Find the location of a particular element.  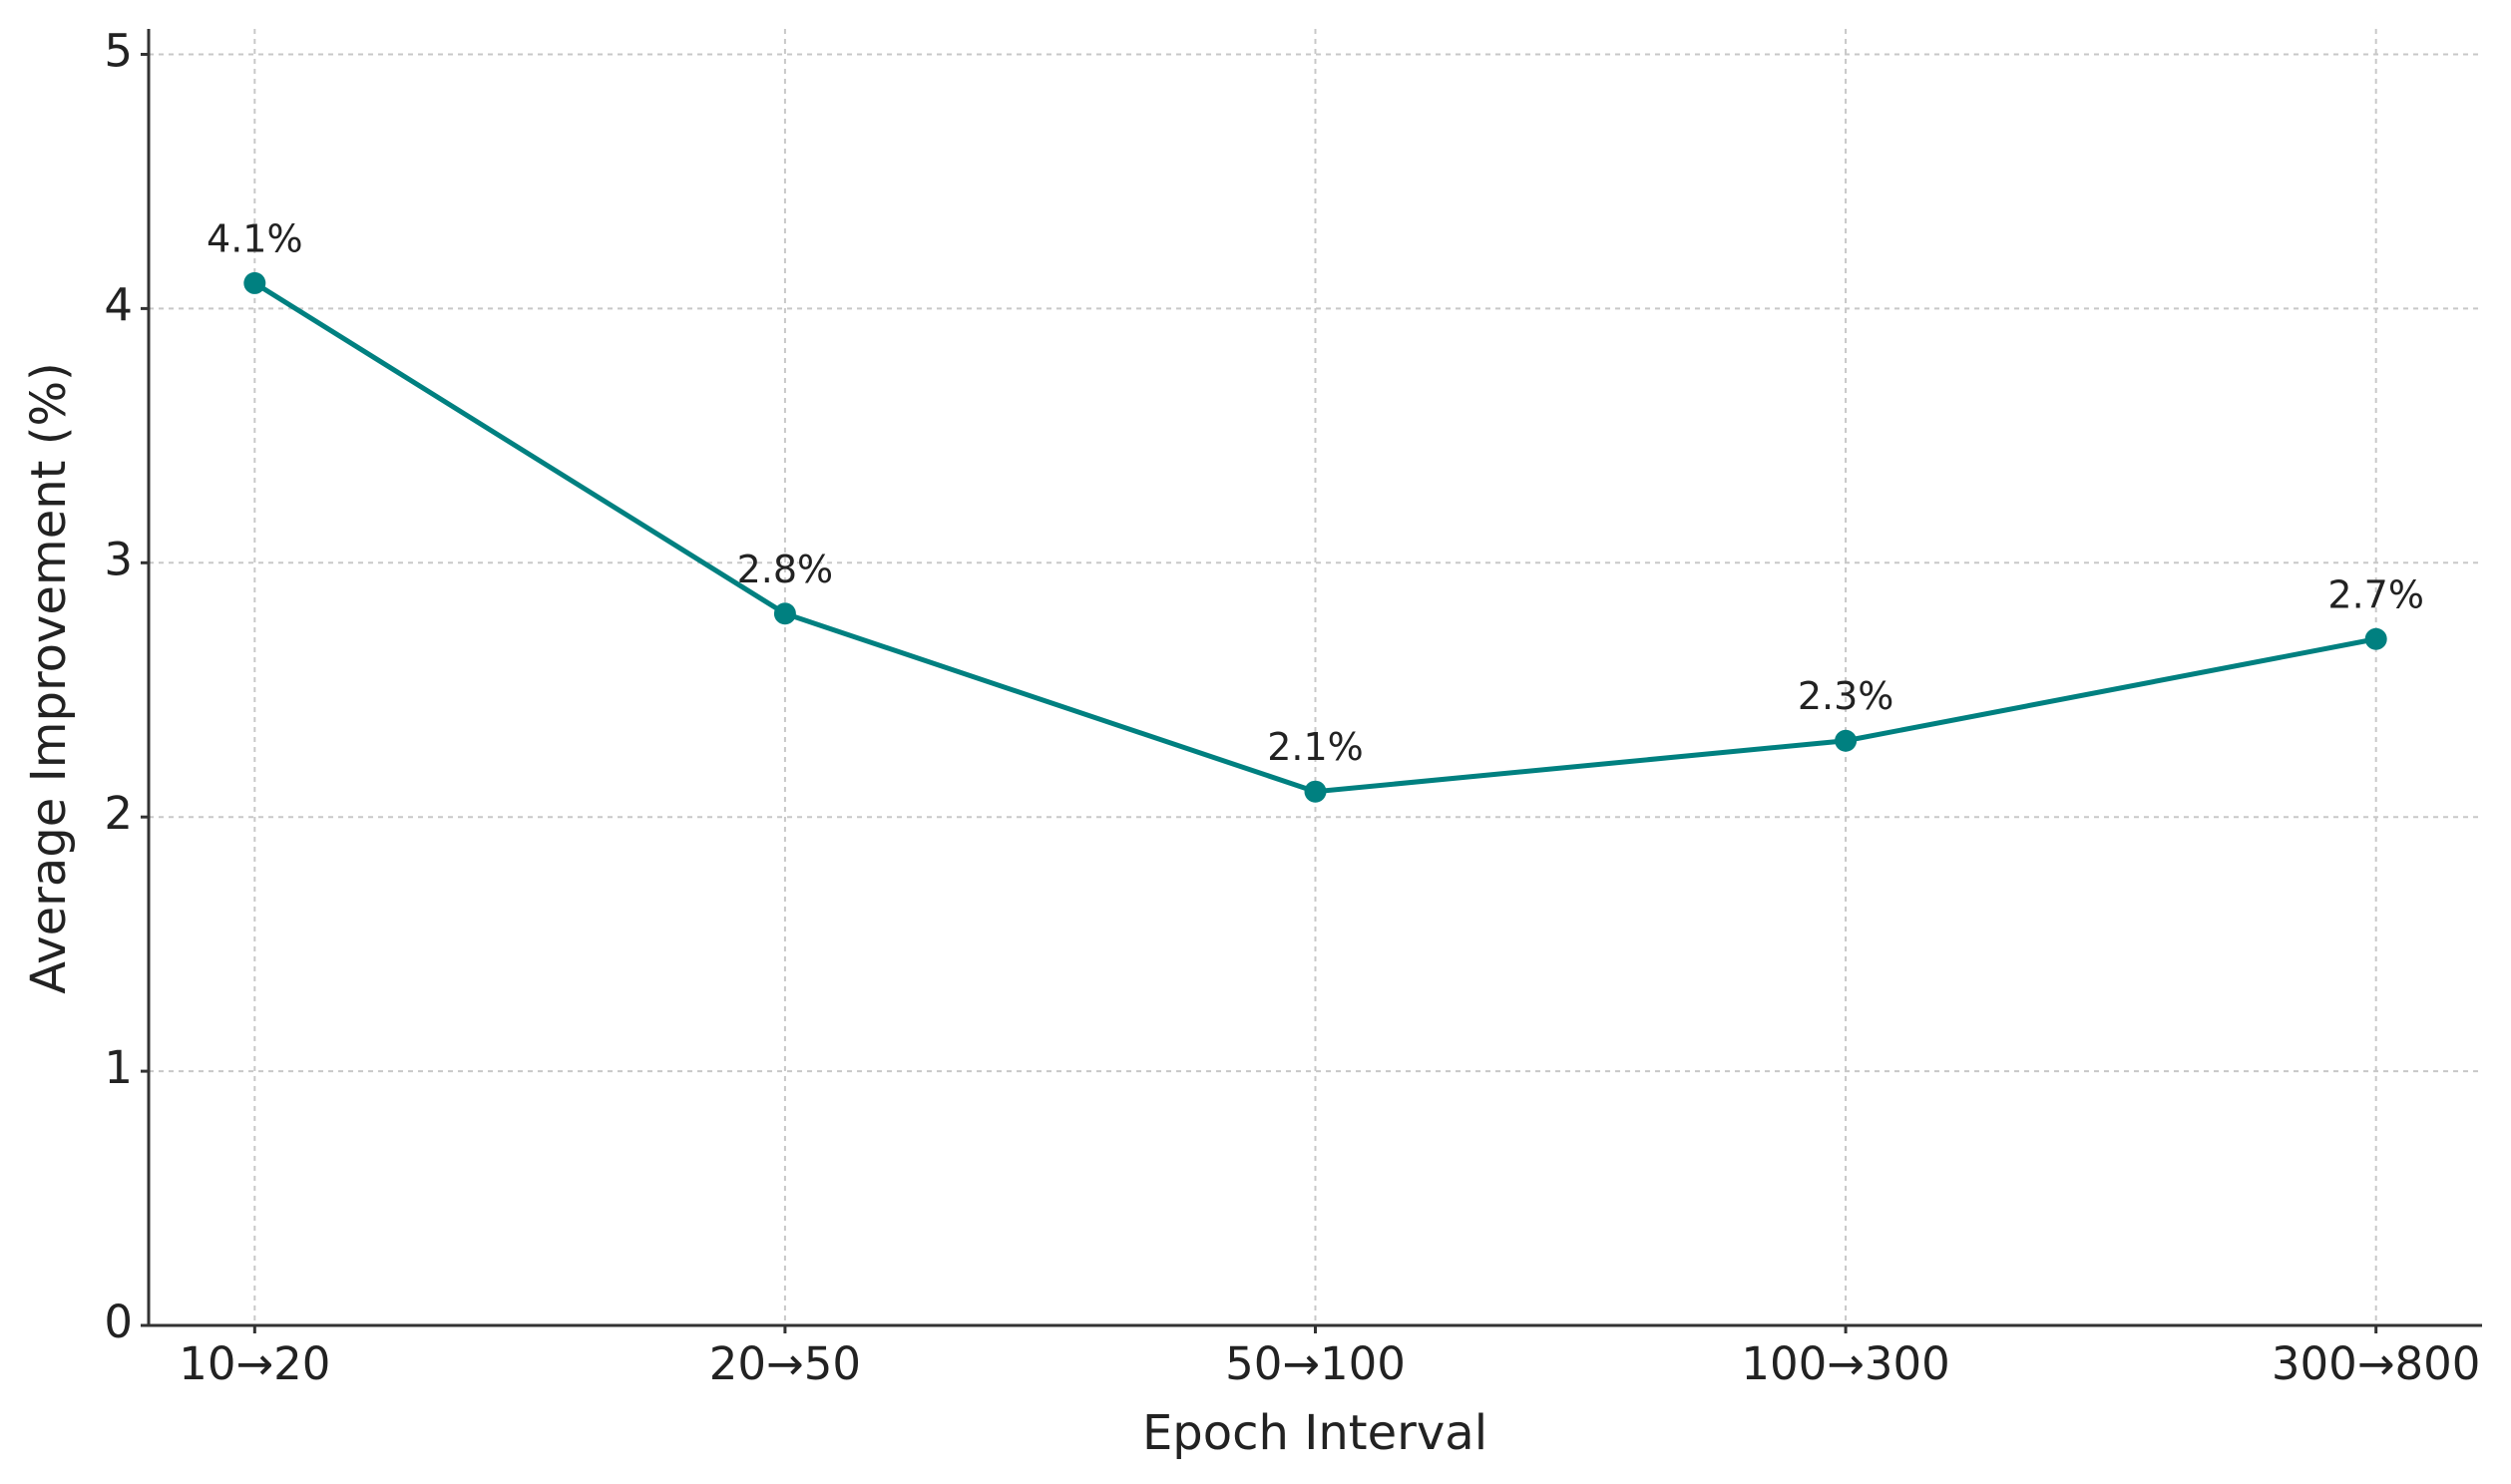

y-tick-label: 5 is located at coordinates (119, 50).